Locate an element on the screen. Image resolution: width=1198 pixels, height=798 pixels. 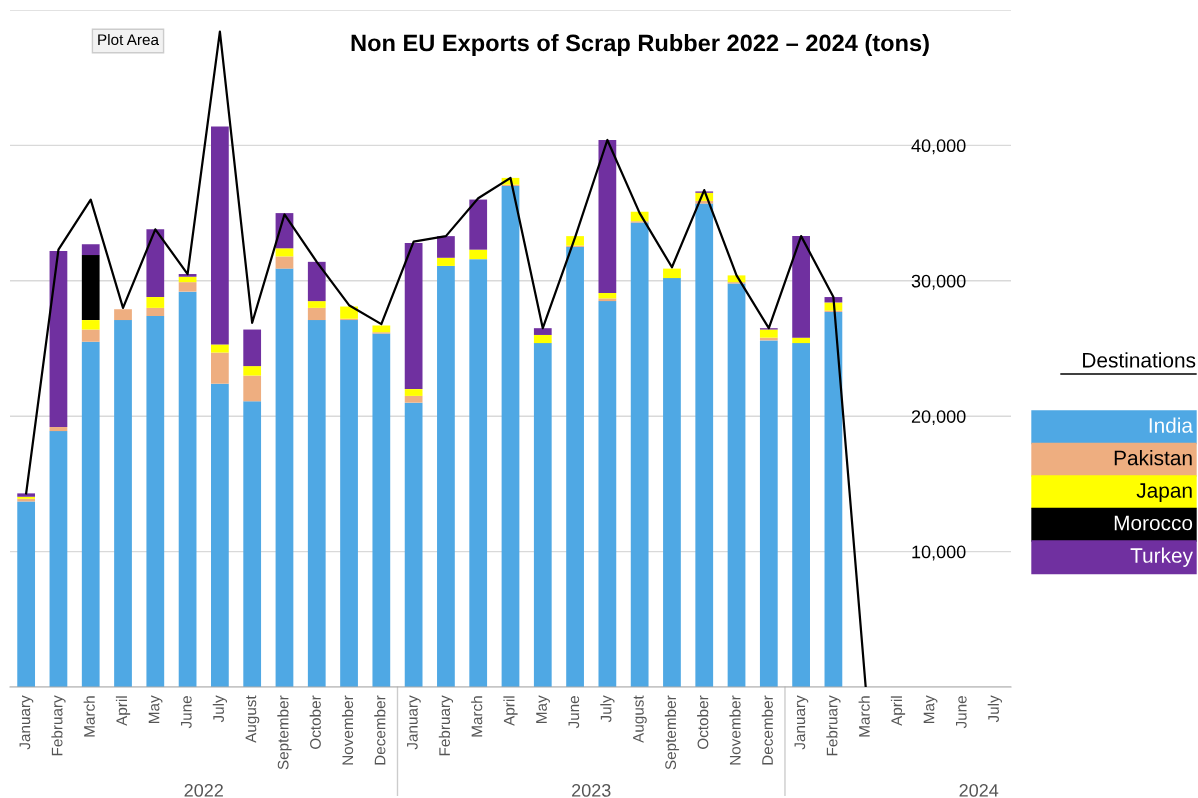
text: Morocco is located at coordinates (1153, 523).